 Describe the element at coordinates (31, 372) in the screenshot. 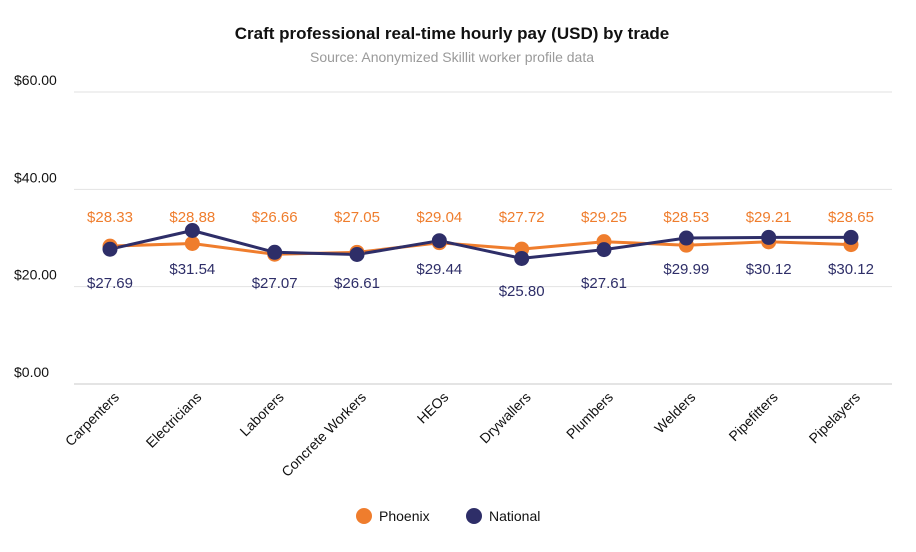

I see `y-tick-label: $0.00` at that location.